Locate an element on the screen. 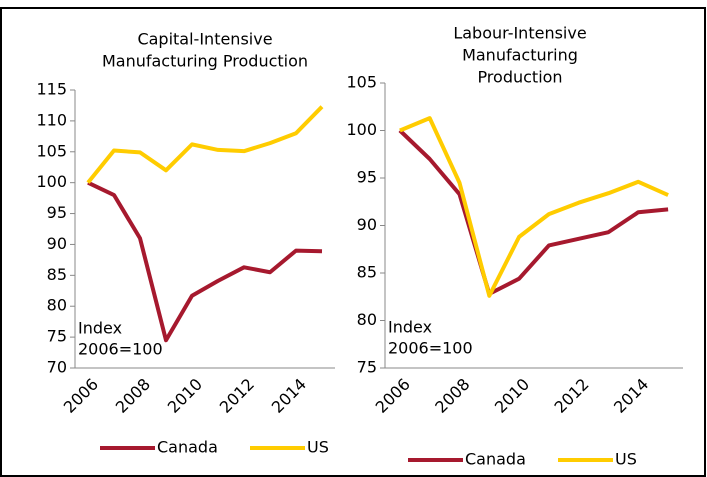 Image resolution: width=707 pixels, height=477 pixels. chart-title: Manufacturing Production is located at coordinates (205, 61).